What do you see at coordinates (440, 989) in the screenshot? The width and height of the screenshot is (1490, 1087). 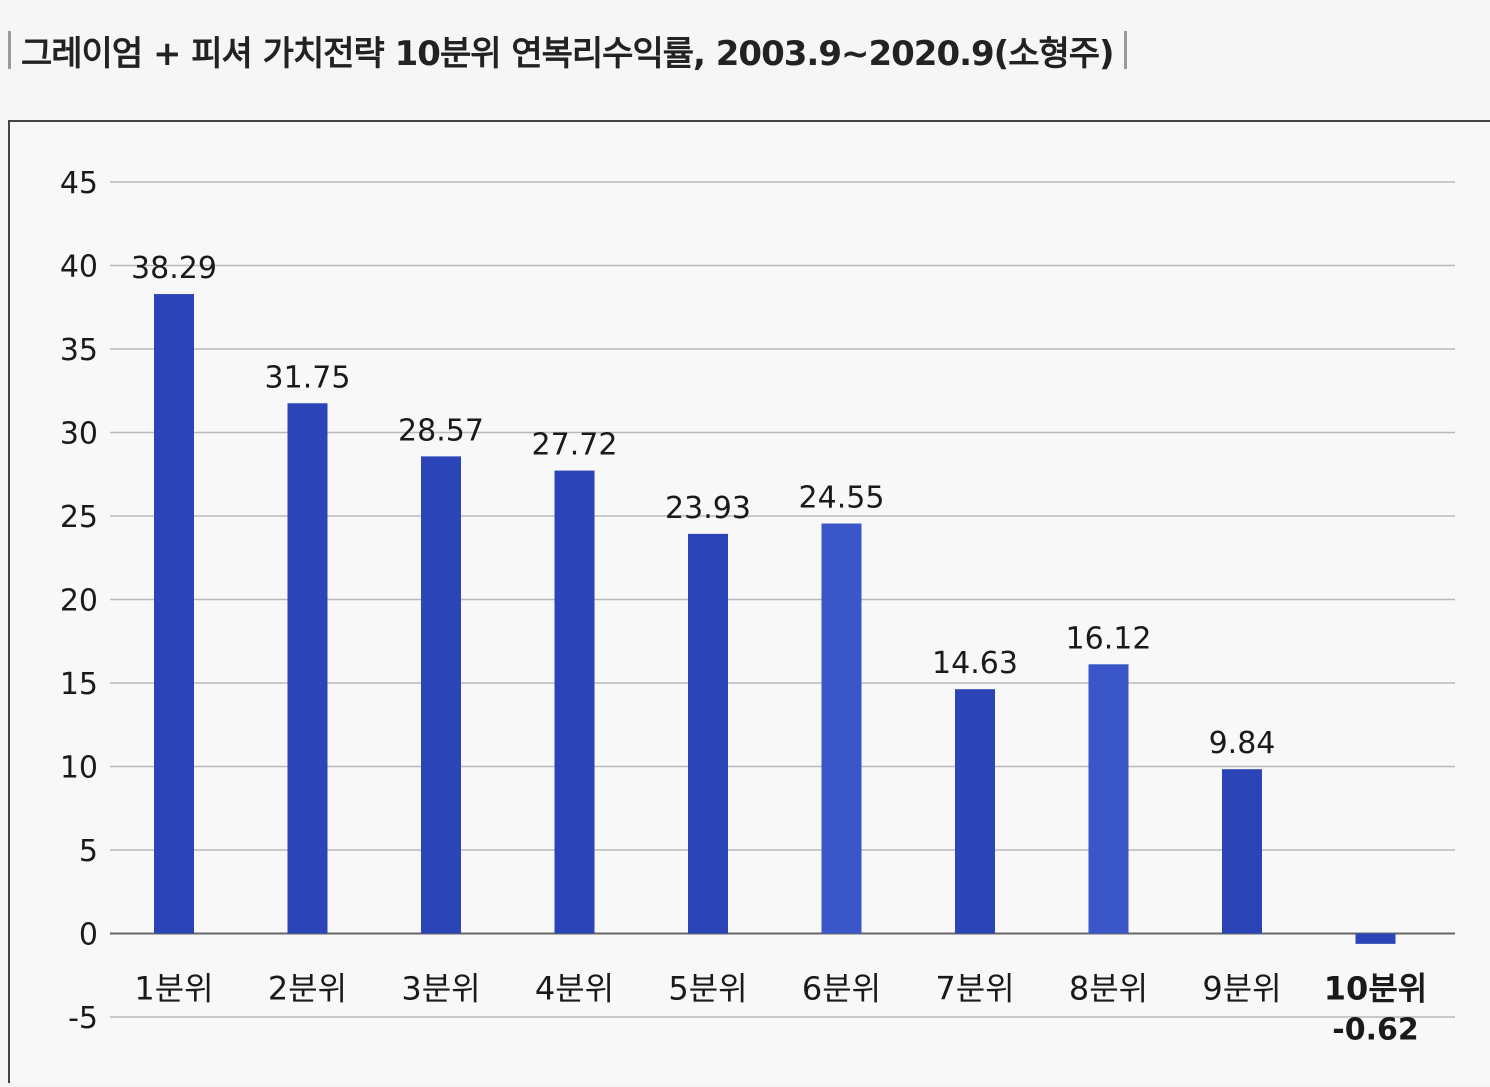 I see `x-tick-label-3: 3분위` at bounding box center [440, 989].